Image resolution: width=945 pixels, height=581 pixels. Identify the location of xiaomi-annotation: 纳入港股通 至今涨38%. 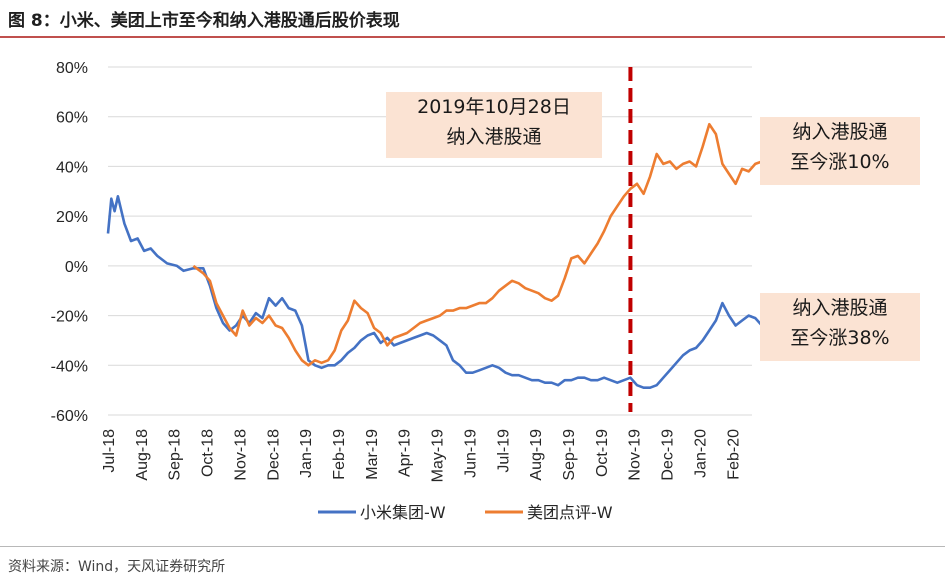
(840, 327).